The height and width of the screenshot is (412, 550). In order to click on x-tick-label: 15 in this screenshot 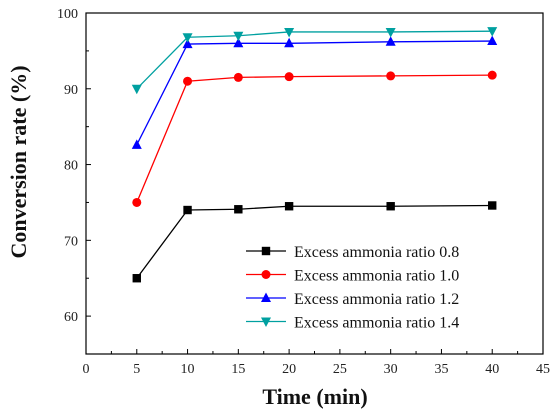, I will do `click(238, 369)`.